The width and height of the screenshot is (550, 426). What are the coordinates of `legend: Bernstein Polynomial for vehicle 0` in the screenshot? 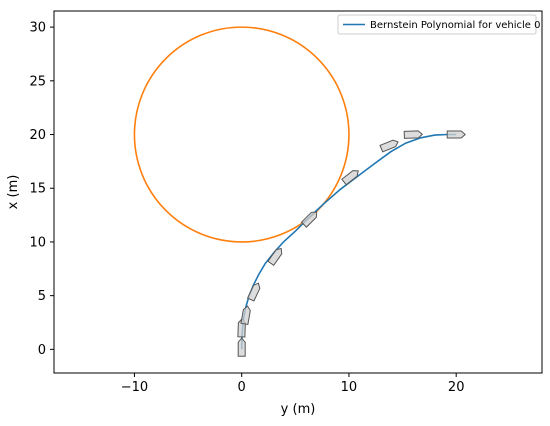 It's located at (439, 24).